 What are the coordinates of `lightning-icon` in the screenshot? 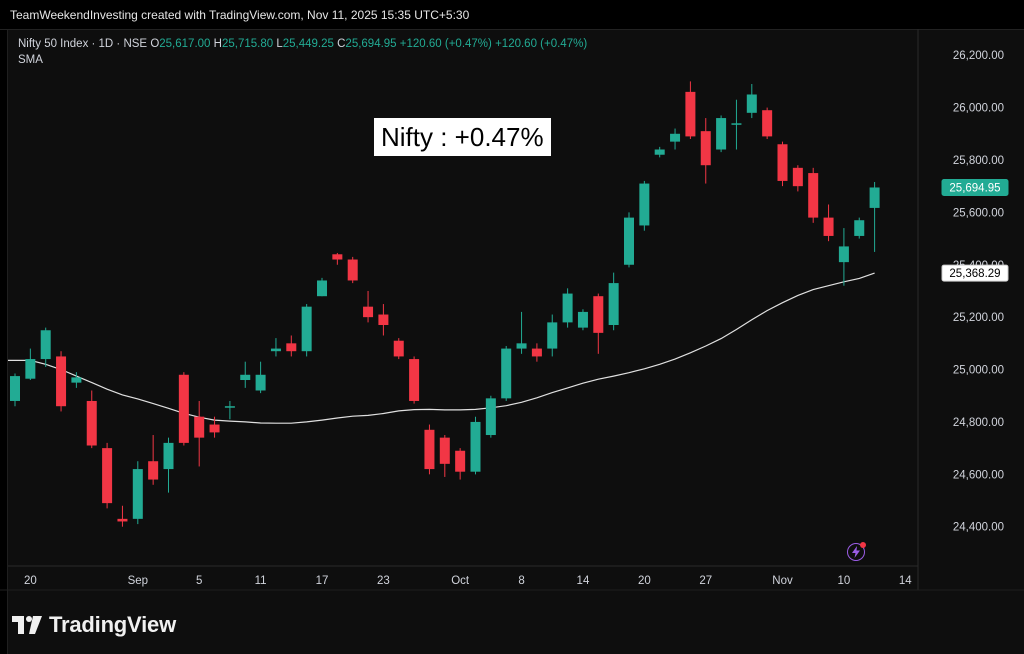 It's located at (856, 551).